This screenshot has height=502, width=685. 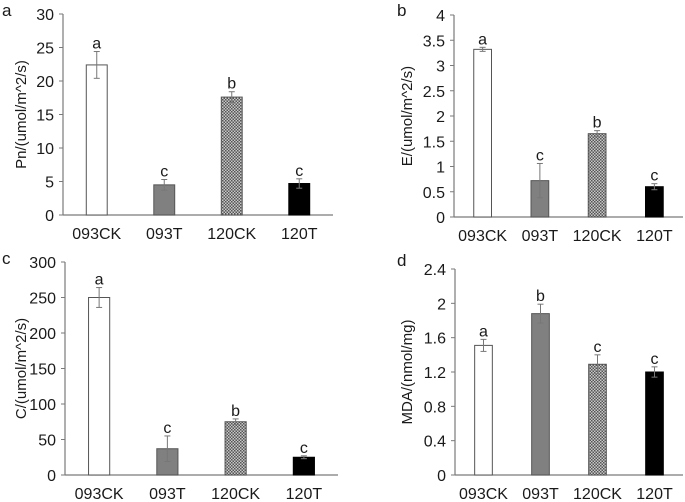 I want to click on y-tick-label: 1, so click(x=440, y=168).